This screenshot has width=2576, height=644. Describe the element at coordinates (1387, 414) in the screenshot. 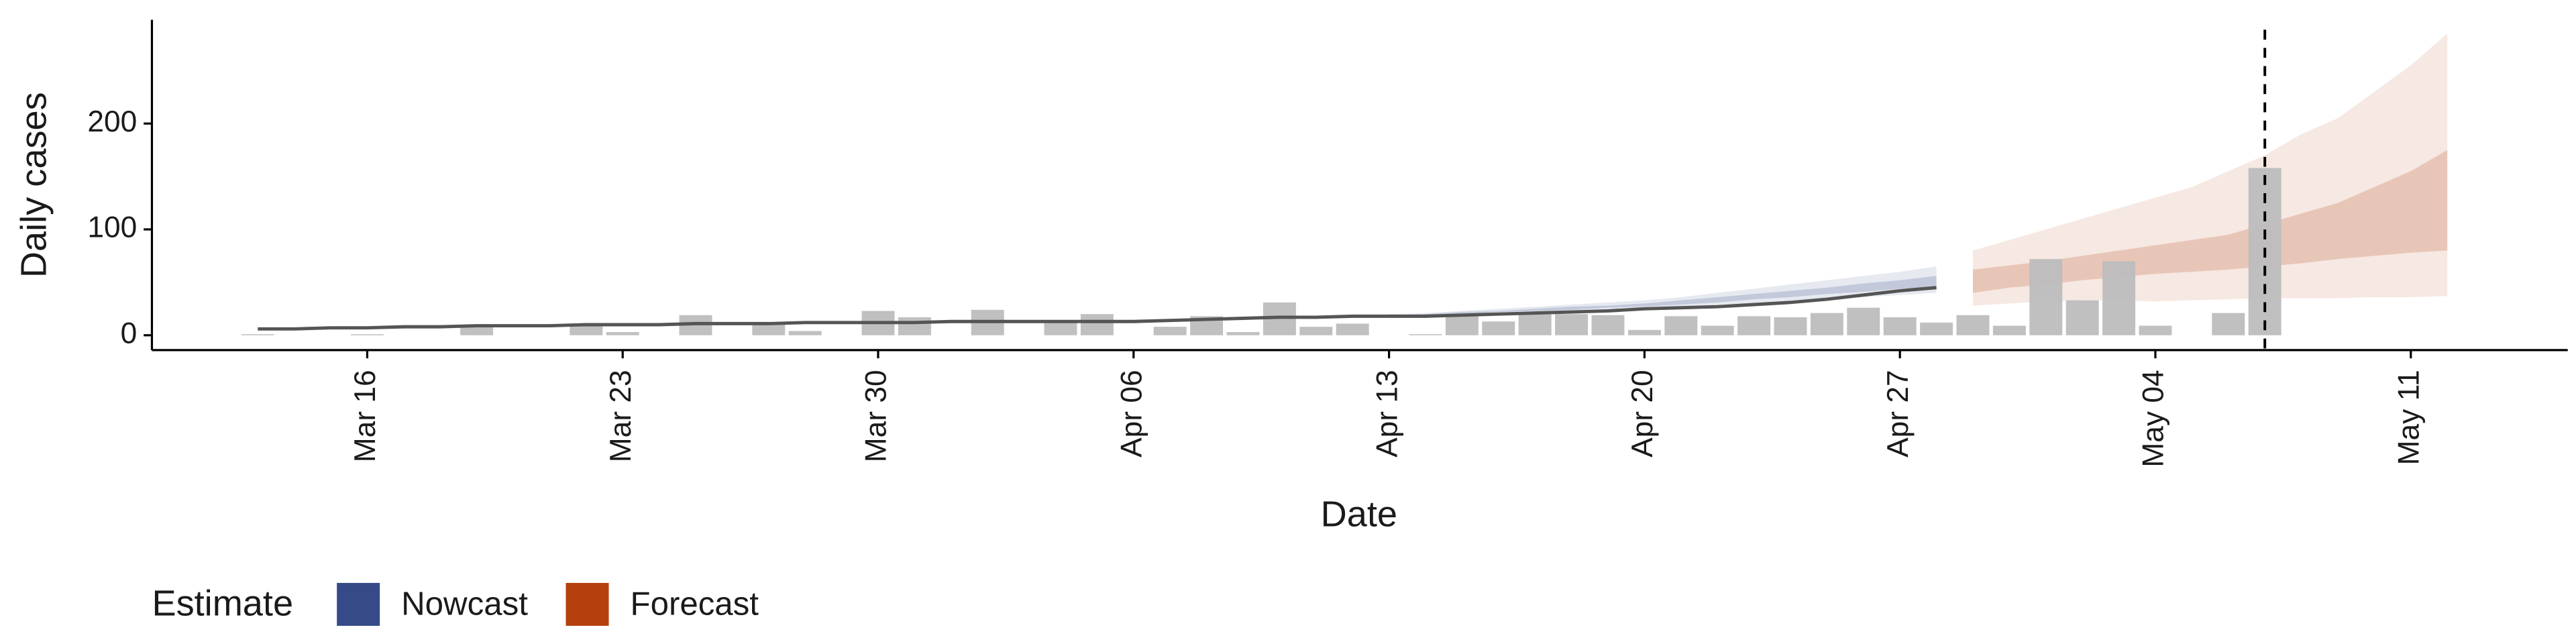

I see `x-tick-label: Apr 13` at that location.